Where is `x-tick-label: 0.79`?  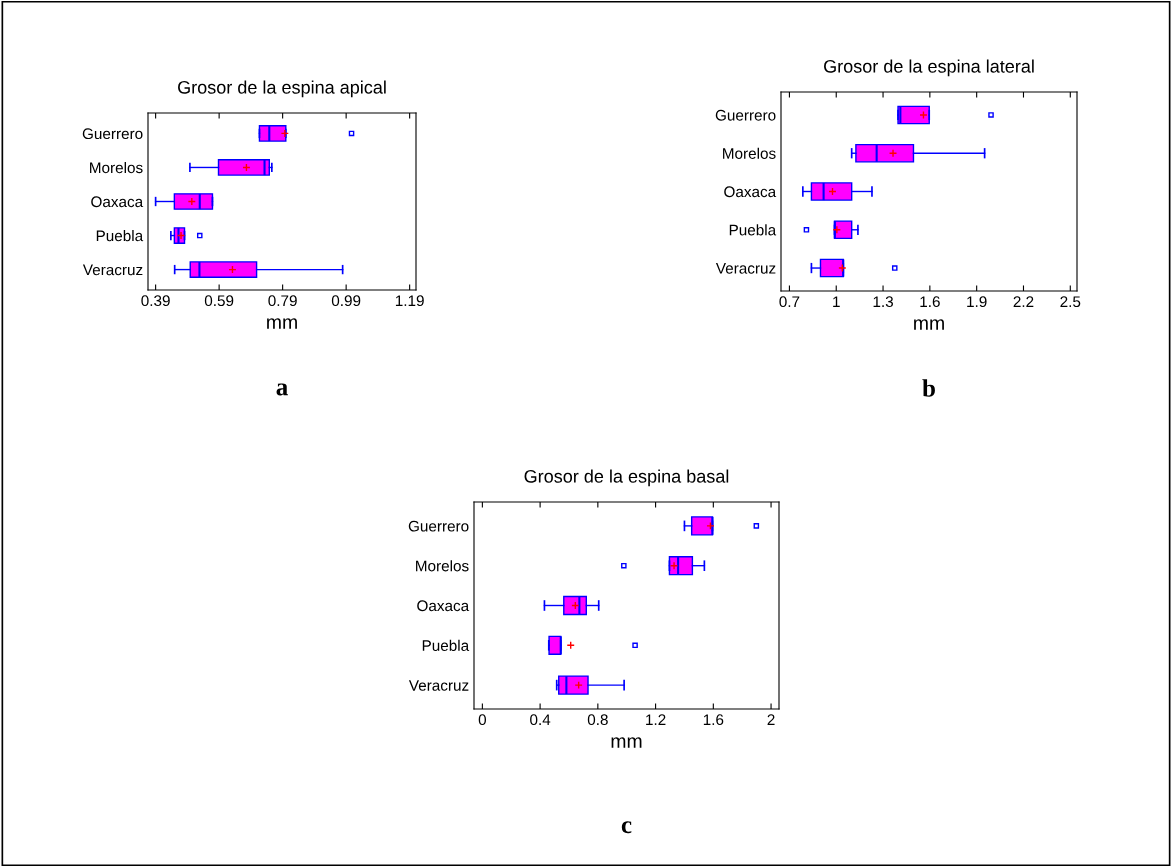
x-tick-label: 0.79 is located at coordinates (282, 301).